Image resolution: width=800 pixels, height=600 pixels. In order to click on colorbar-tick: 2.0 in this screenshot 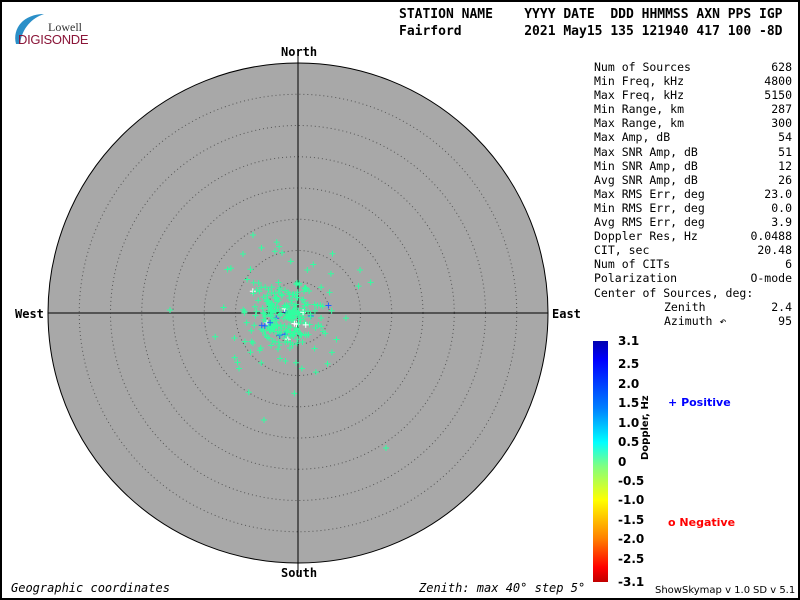, I will do `click(629, 383)`.